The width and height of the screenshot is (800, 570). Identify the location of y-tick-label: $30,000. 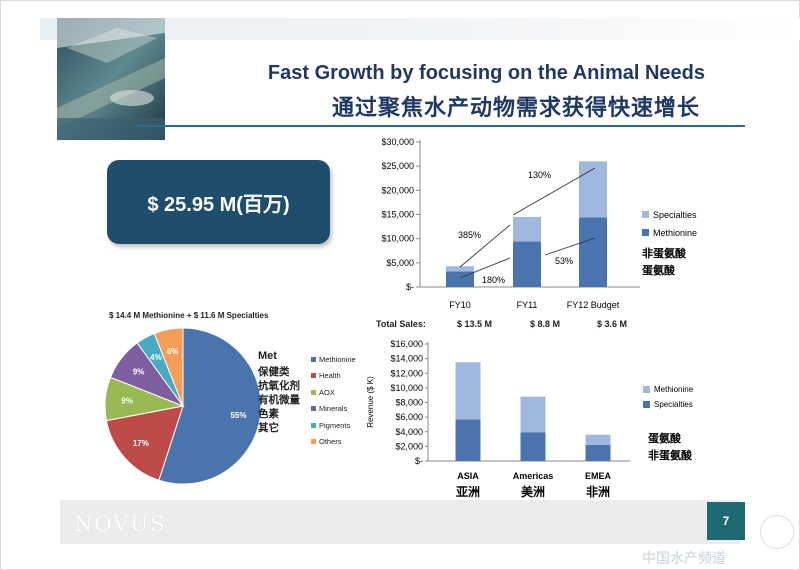
(397, 142).